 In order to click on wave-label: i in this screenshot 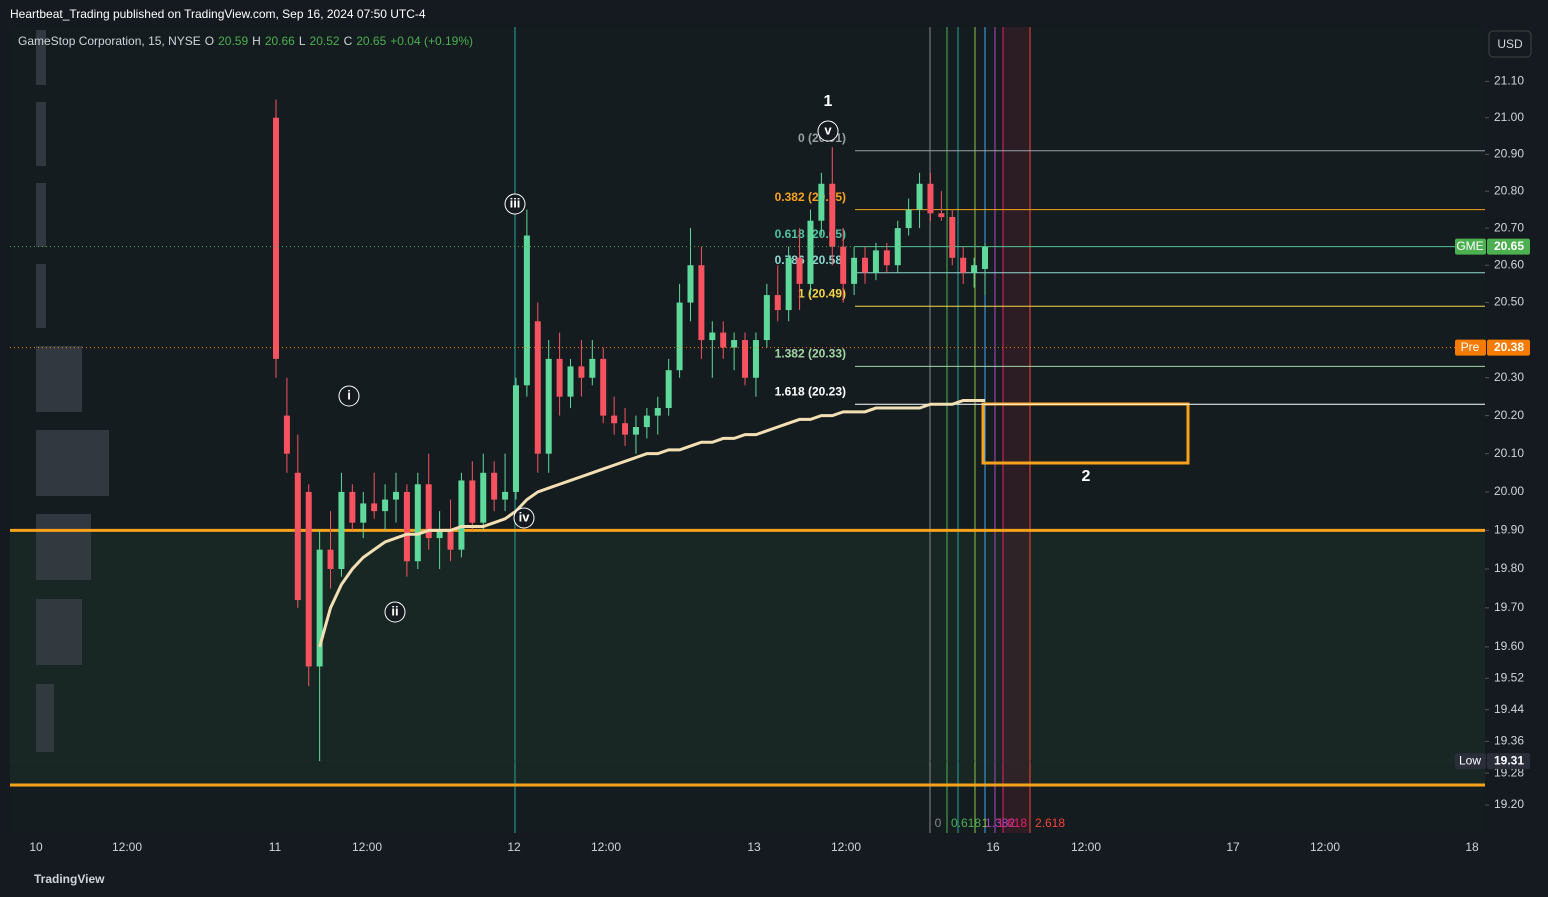, I will do `click(349, 394)`.